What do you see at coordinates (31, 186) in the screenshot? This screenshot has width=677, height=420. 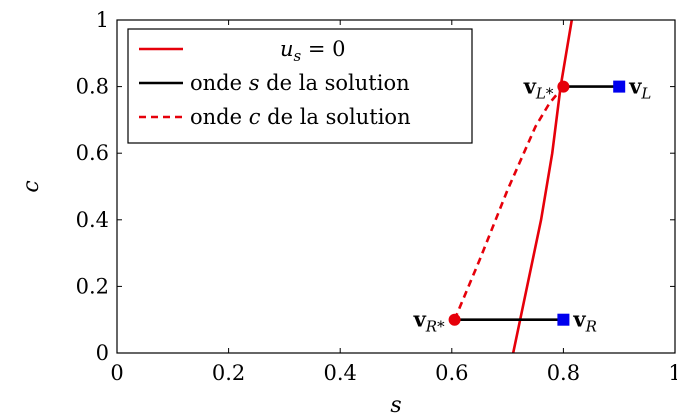 I see `y-axis-label: c` at bounding box center [31, 186].